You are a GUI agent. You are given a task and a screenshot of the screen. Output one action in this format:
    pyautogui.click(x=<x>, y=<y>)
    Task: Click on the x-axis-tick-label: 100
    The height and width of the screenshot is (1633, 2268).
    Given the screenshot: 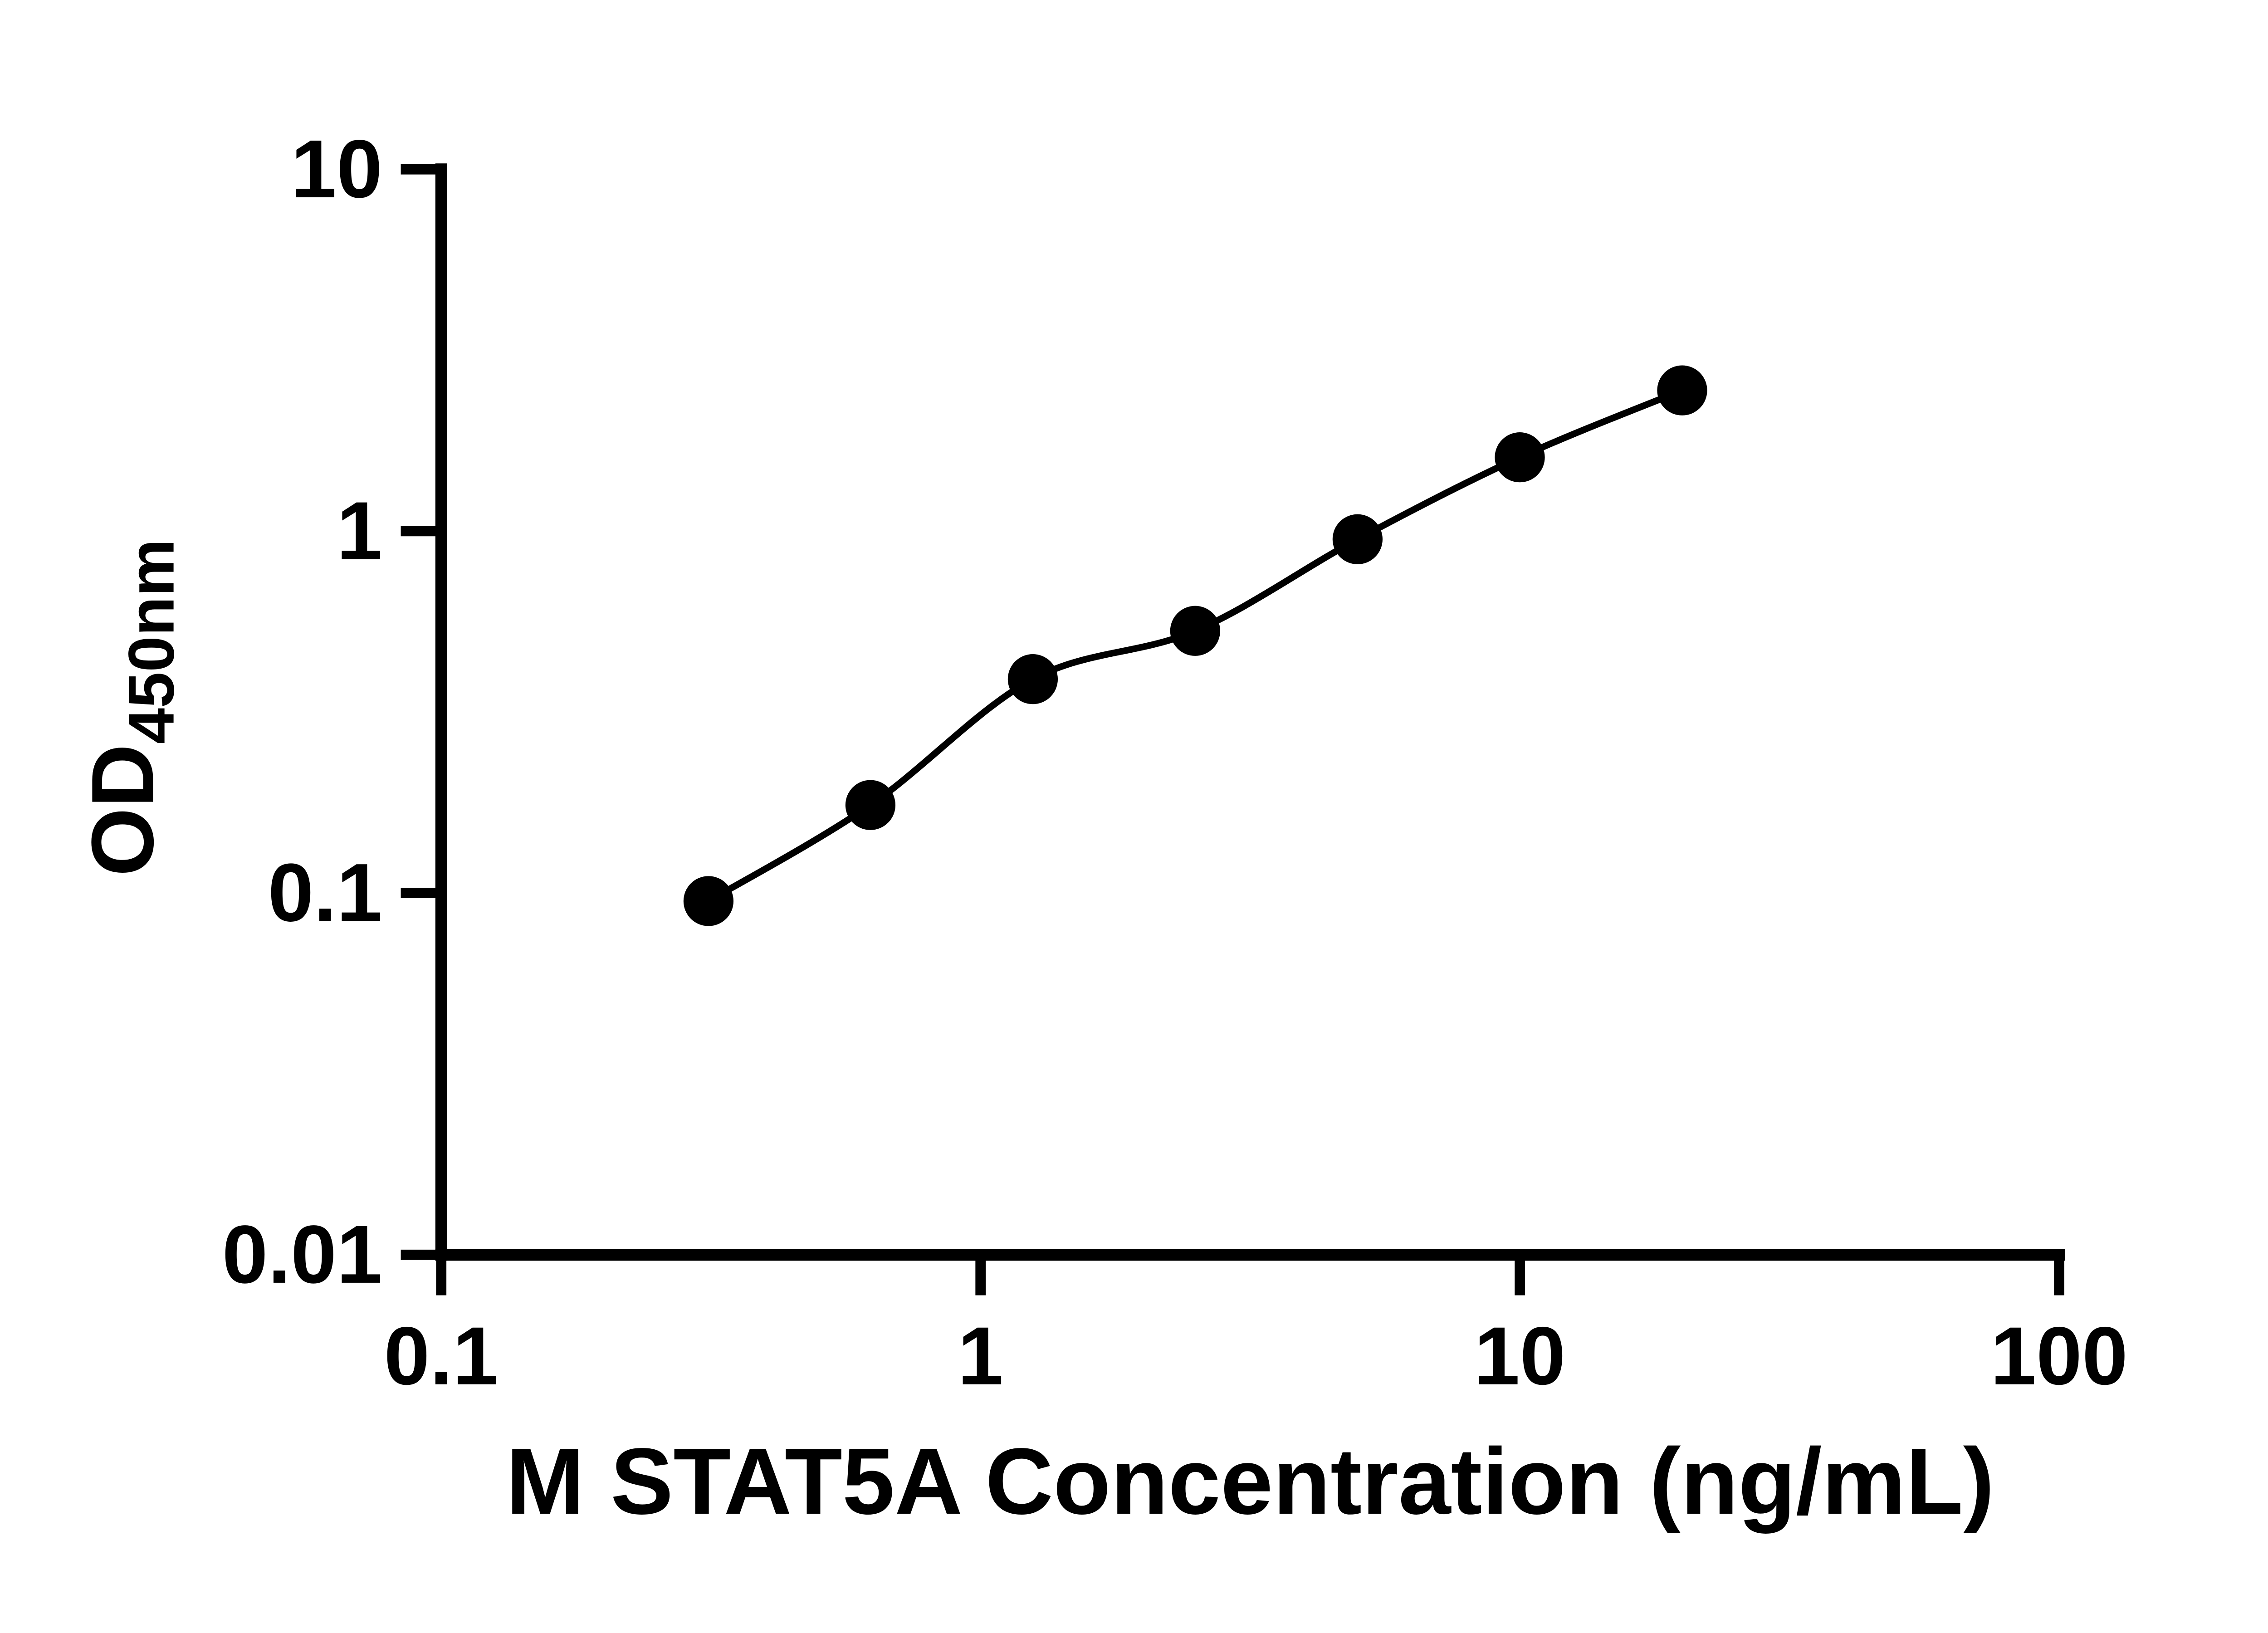 What is the action you would take?
    pyautogui.click(x=2059, y=1356)
    